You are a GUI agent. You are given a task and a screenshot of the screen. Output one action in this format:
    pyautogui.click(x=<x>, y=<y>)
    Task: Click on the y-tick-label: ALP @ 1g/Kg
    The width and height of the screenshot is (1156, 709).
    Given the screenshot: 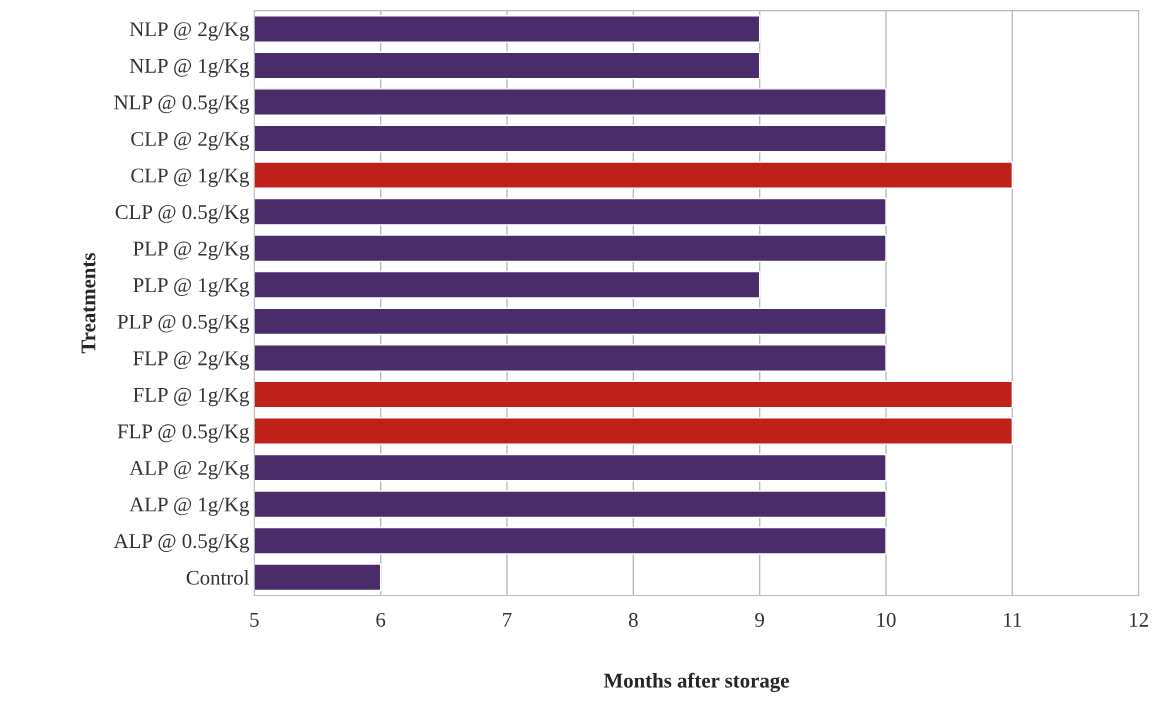 What is the action you would take?
    pyautogui.click(x=189, y=506)
    